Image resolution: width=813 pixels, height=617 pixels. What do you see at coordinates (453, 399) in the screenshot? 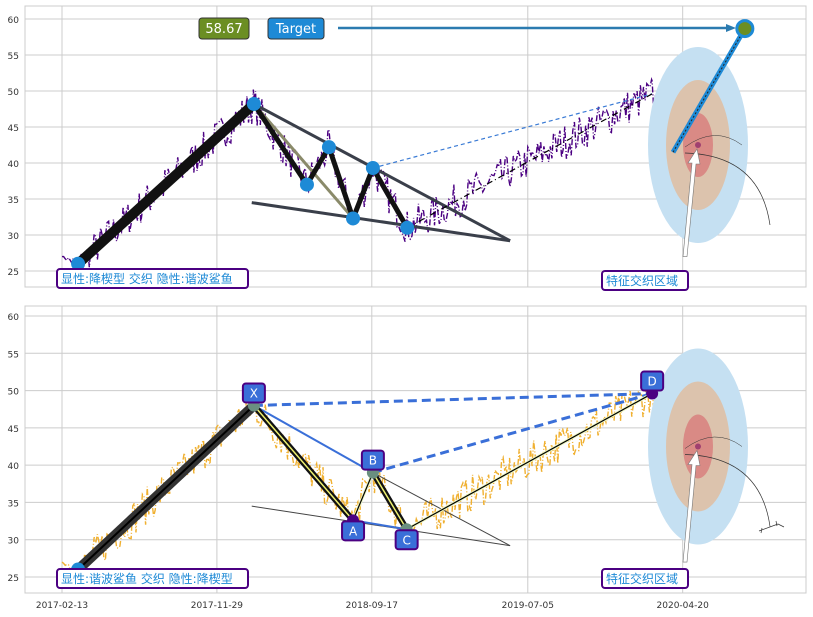
I see `xd-dashed` at bounding box center [453, 399].